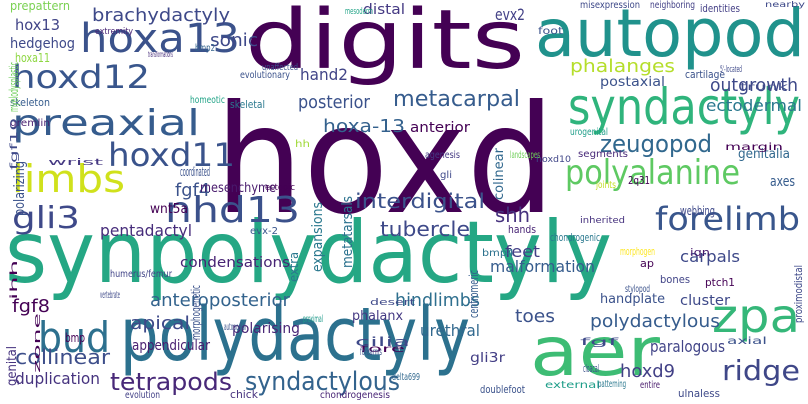  I want to click on word: landscapes, so click(525, 155).